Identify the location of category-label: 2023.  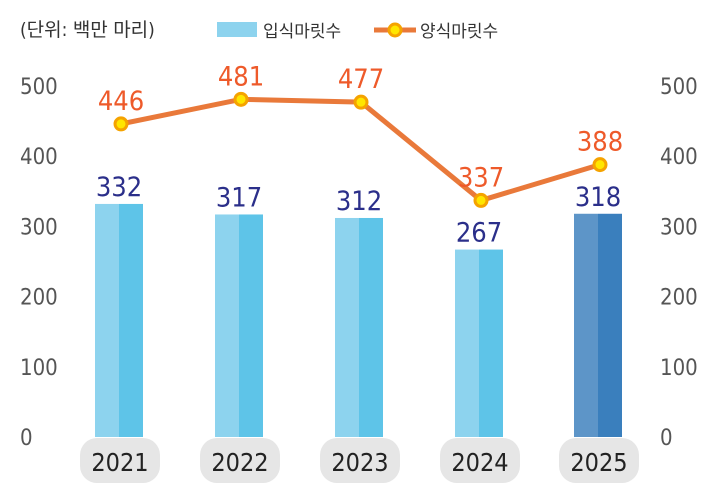
(359, 462).